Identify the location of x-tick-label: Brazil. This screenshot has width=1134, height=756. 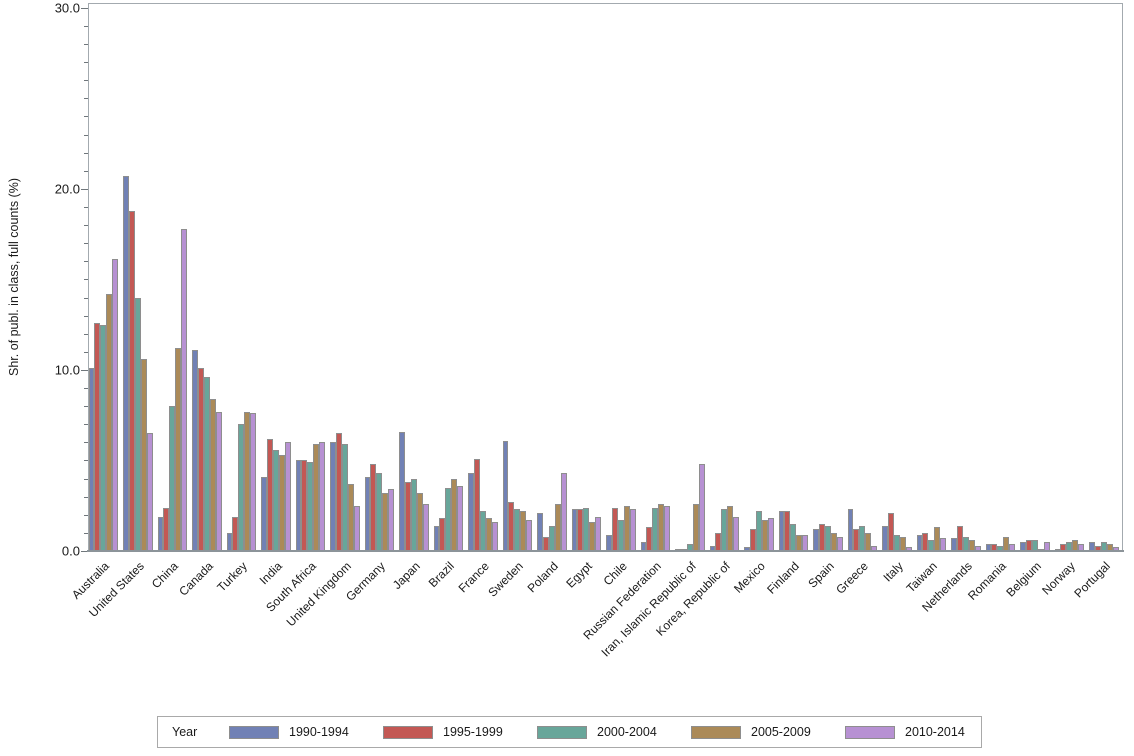
(441, 575).